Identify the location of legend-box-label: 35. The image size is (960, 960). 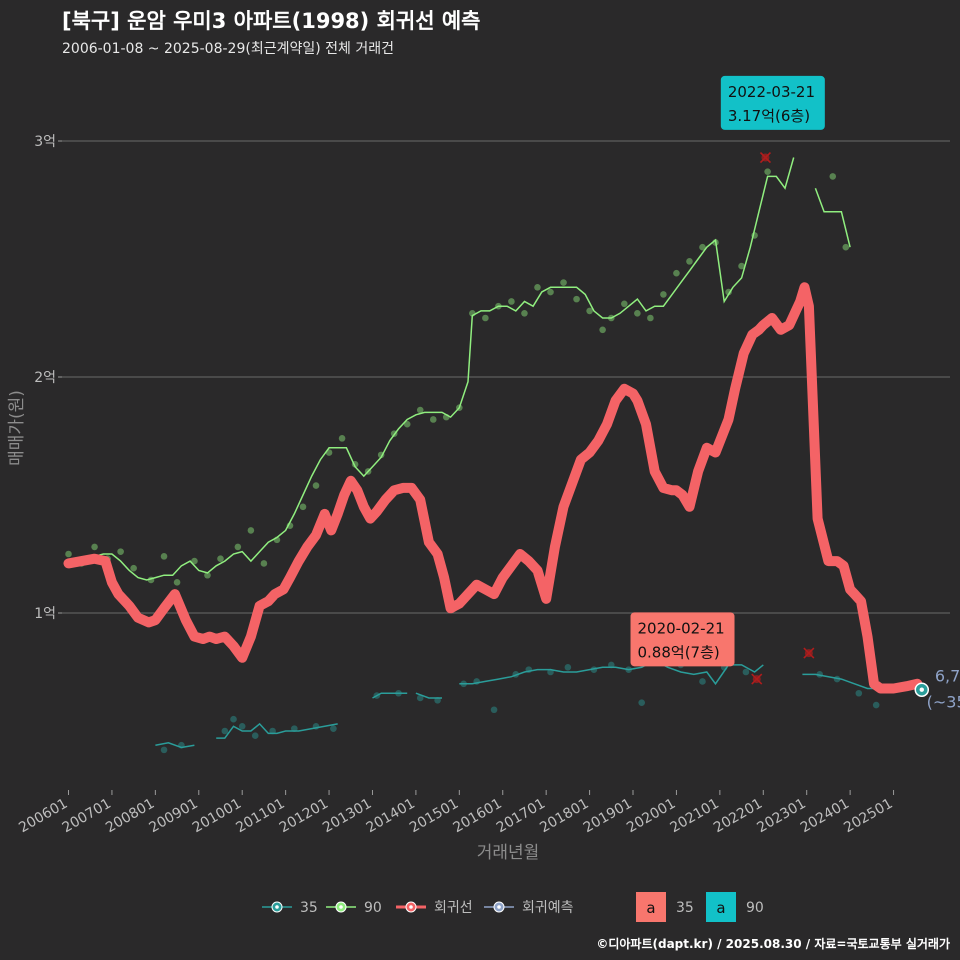
(685, 908).